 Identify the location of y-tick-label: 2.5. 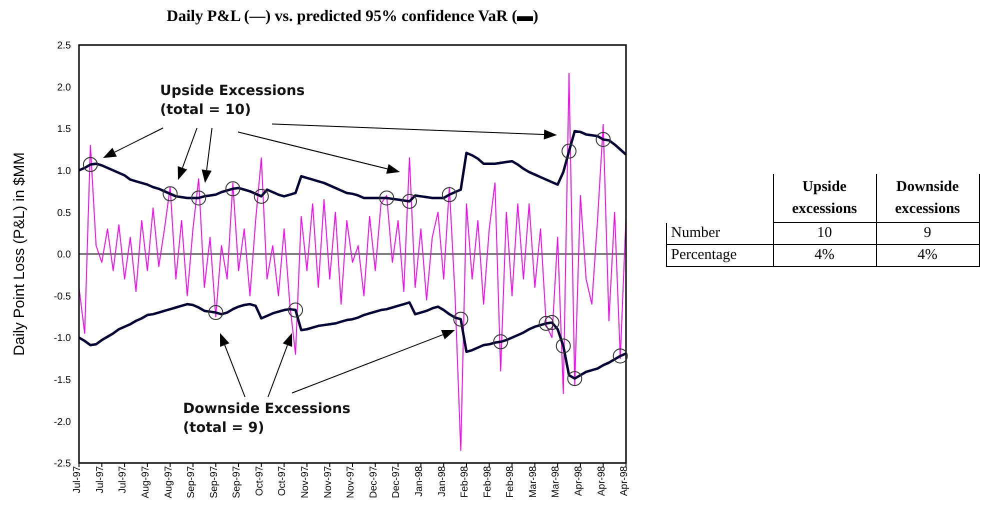
(64, 46).